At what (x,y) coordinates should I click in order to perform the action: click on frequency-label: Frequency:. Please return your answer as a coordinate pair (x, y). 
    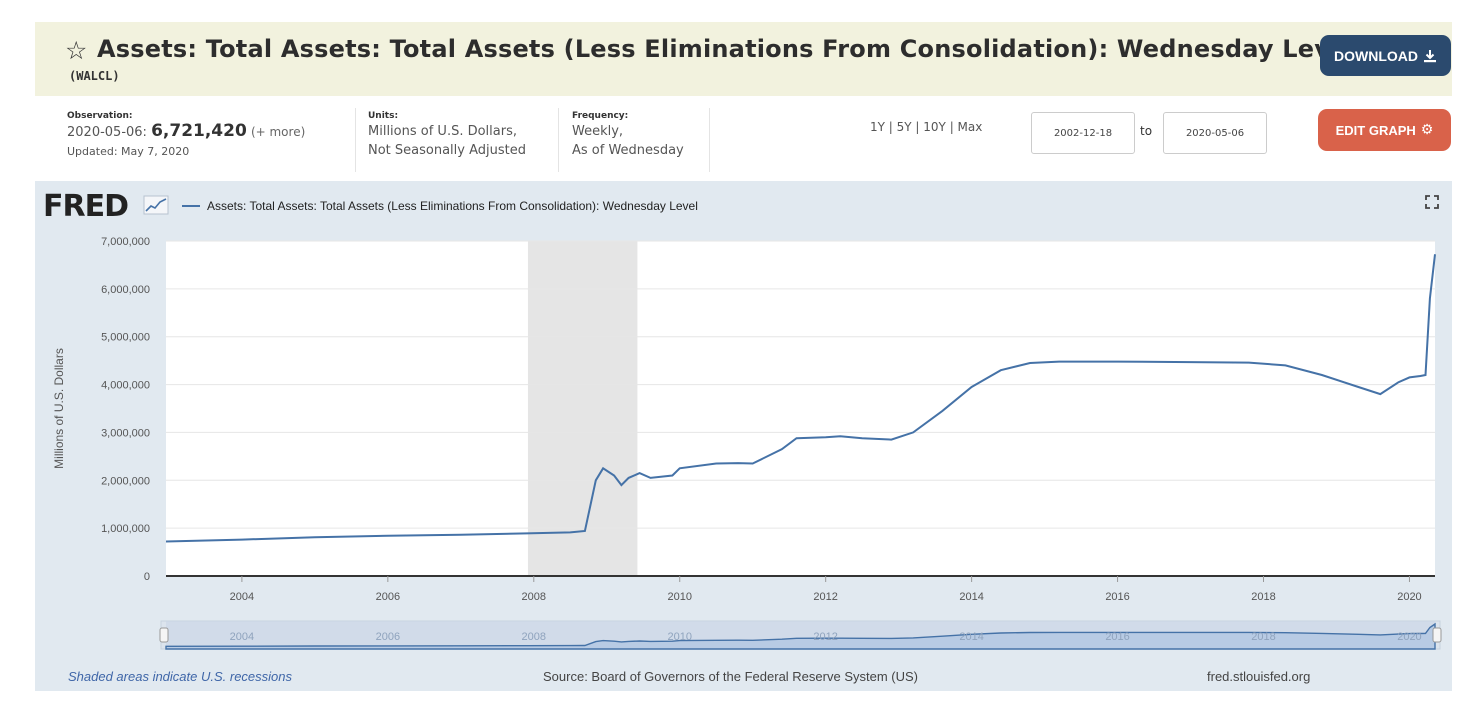
    Looking at the image, I should click on (600, 116).